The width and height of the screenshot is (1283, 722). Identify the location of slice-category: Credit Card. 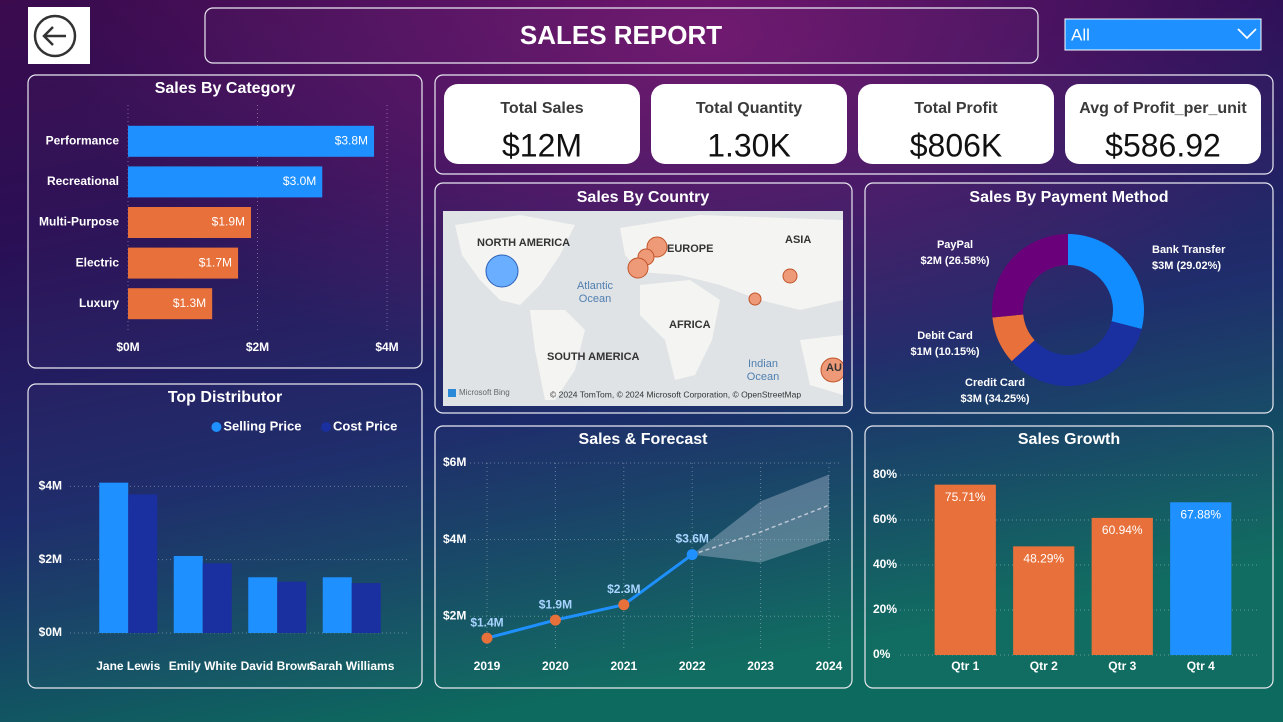
(995, 383).